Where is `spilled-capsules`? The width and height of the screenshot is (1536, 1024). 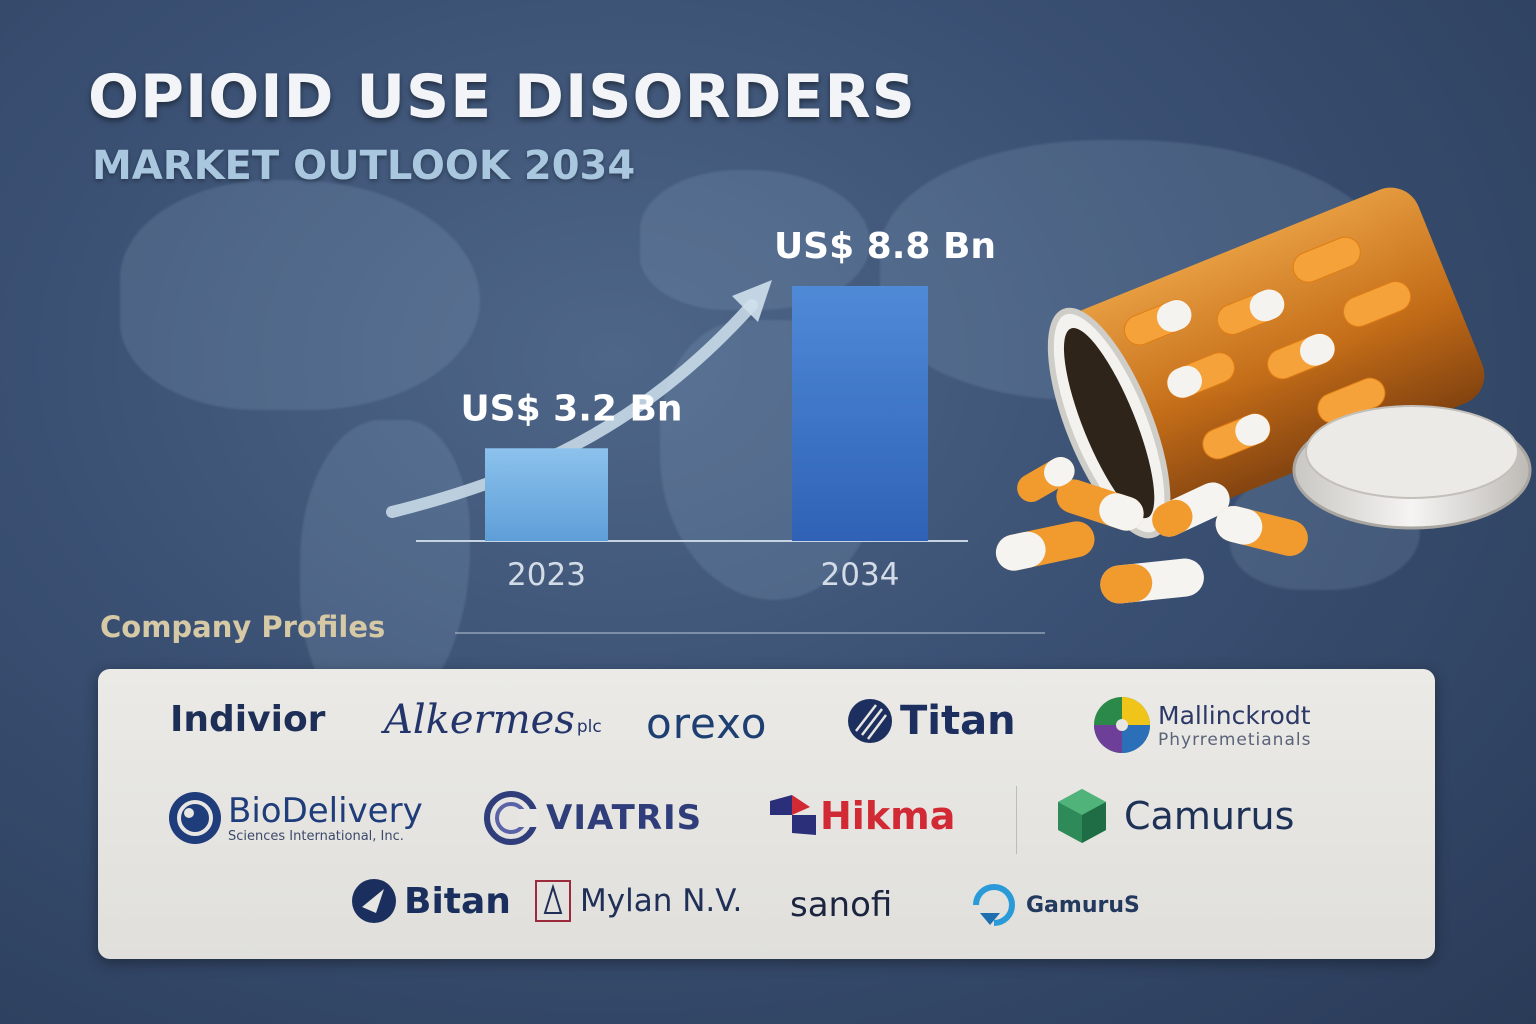
spilled-capsules is located at coordinates (1151, 530).